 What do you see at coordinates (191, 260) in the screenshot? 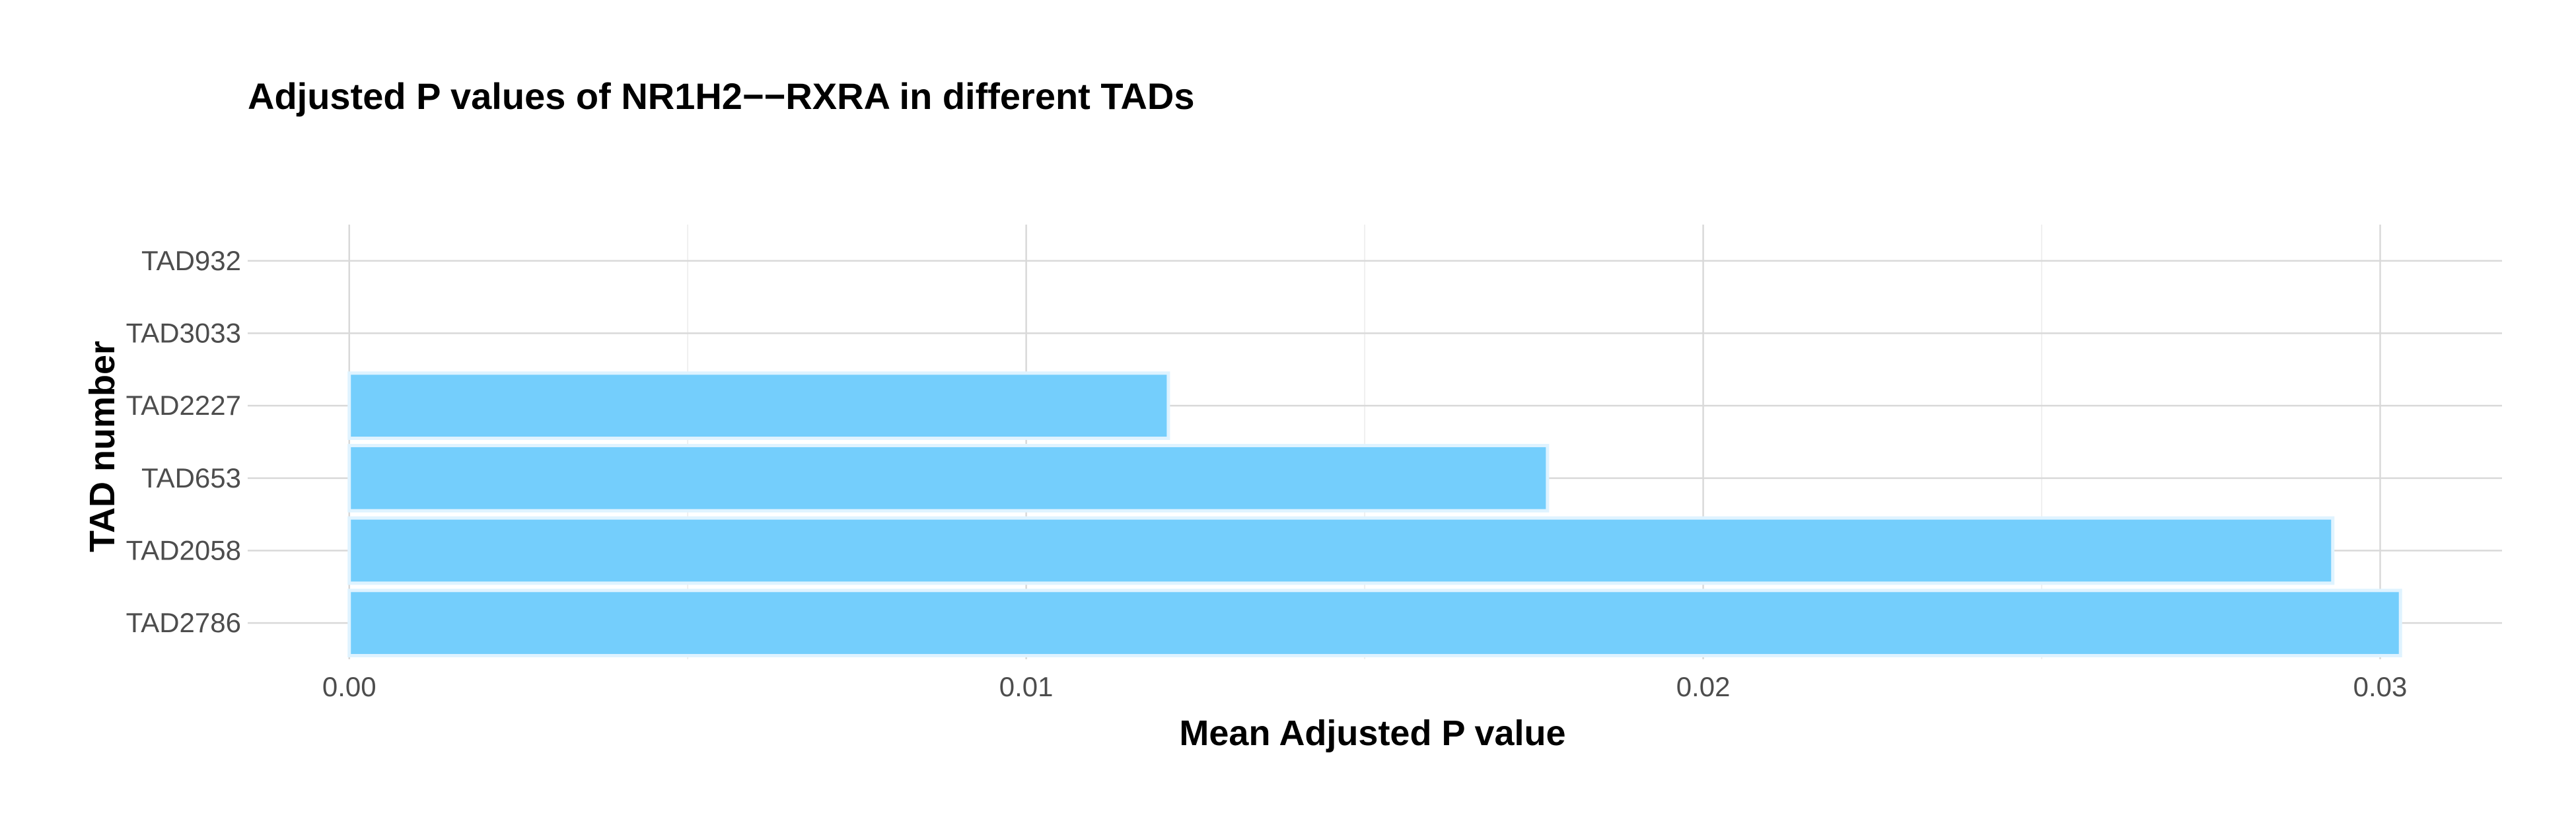
I see `y-tick-label: TAD932` at bounding box center [191, 260].